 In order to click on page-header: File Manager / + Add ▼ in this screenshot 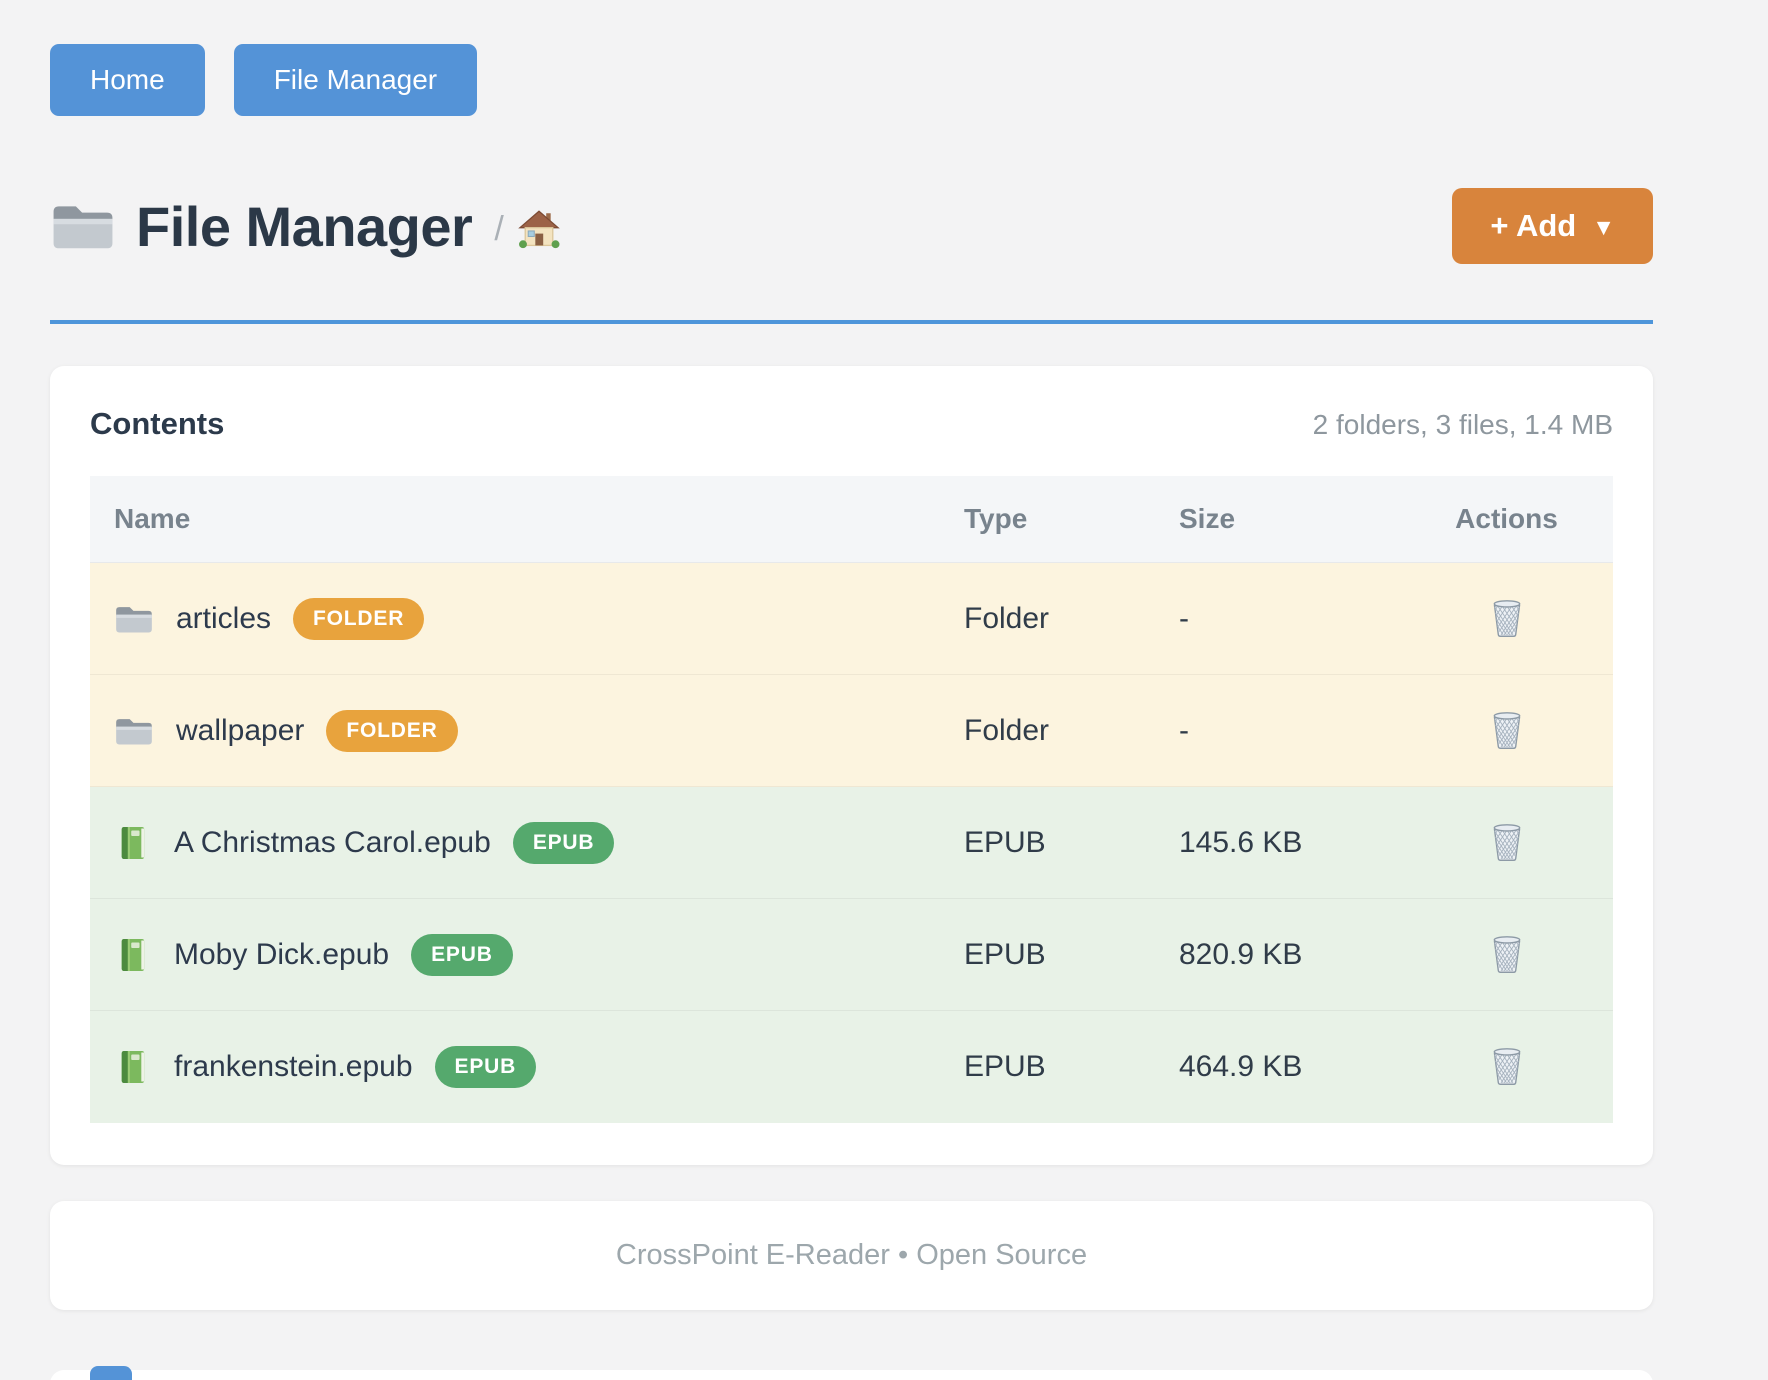, I will do `click(851, 226)`.